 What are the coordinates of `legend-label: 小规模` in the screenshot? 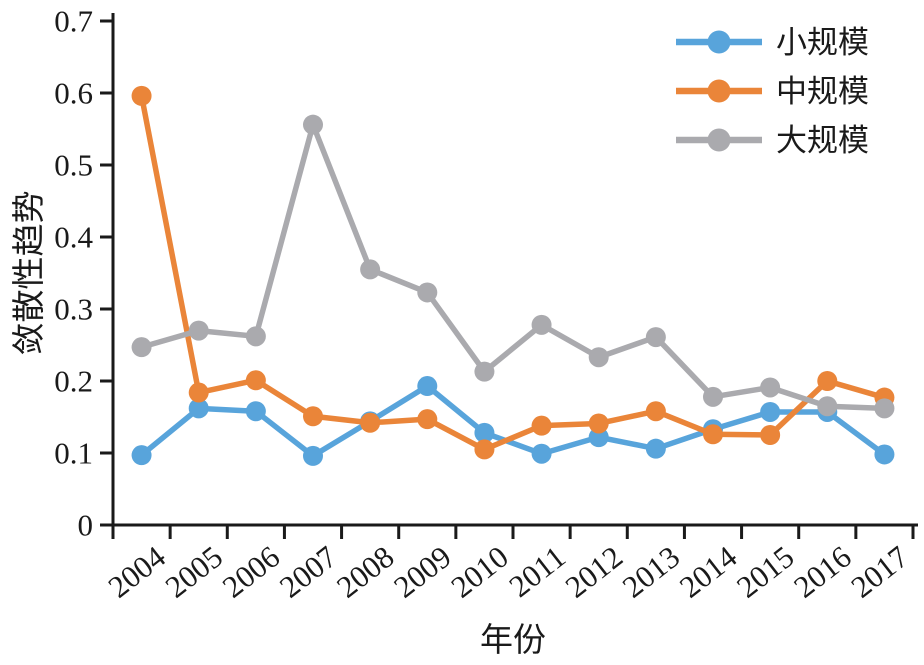 It's located at (822, 42).